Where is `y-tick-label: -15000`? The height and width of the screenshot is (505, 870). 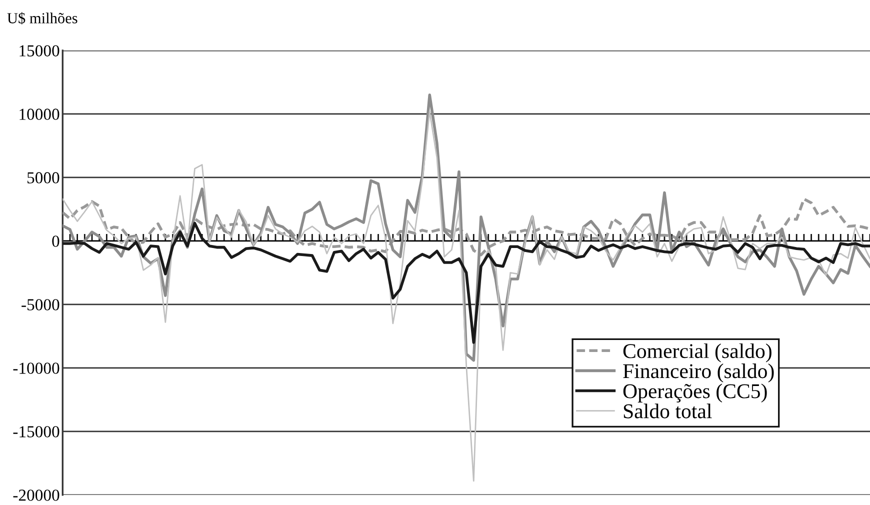
y-tick-label: -15000 is located at coordinates (36, 432).